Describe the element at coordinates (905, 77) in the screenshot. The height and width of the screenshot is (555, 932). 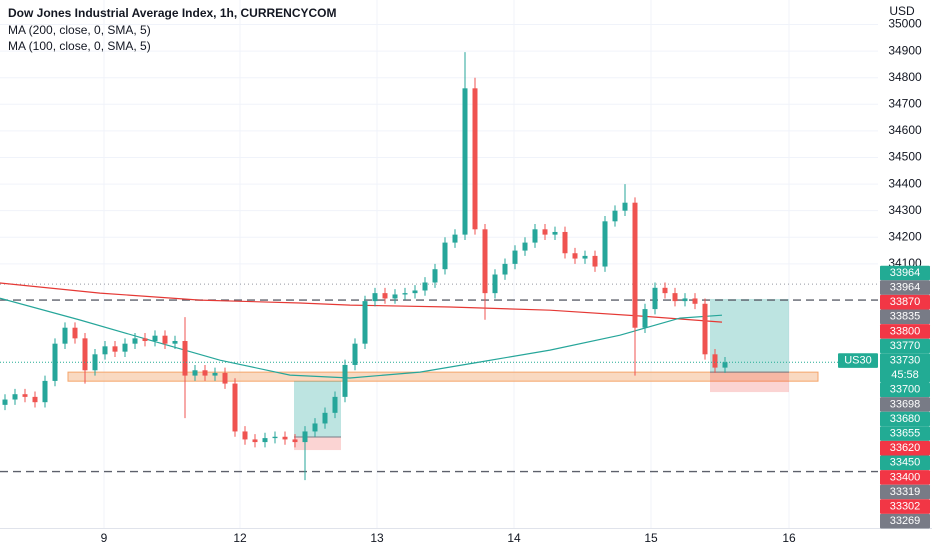
I see `y-tick-label: 34800` at that location.